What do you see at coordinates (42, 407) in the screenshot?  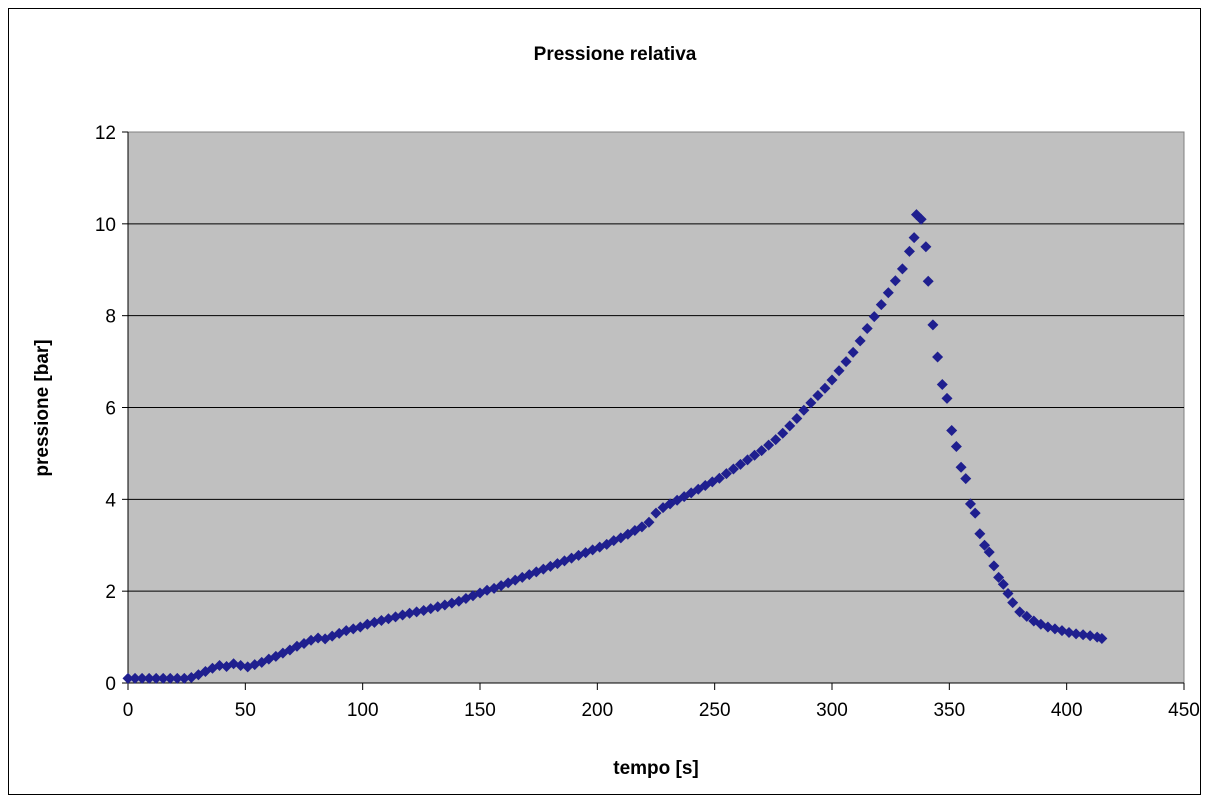 I see `y-axis-label: pressione [bar]` at bounding box center [42, 407].